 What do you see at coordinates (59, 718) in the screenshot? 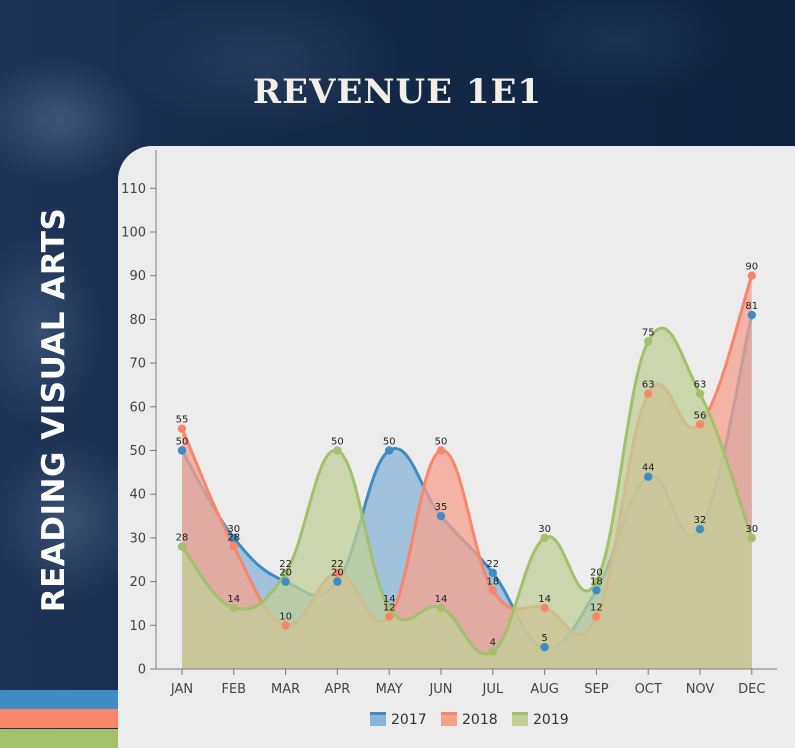
I see `stripe-orange` at bounding box center [59, 718].